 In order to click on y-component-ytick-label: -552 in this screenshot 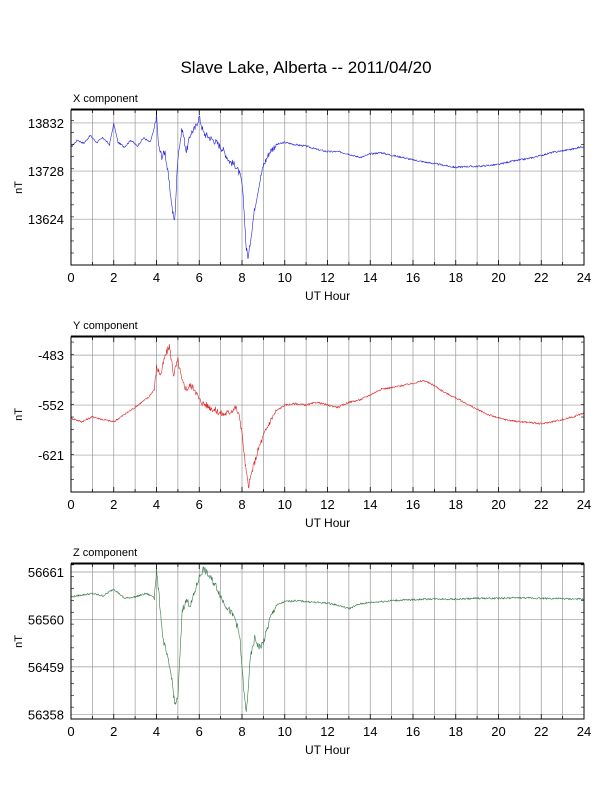, I will do `click(51, 405)`.